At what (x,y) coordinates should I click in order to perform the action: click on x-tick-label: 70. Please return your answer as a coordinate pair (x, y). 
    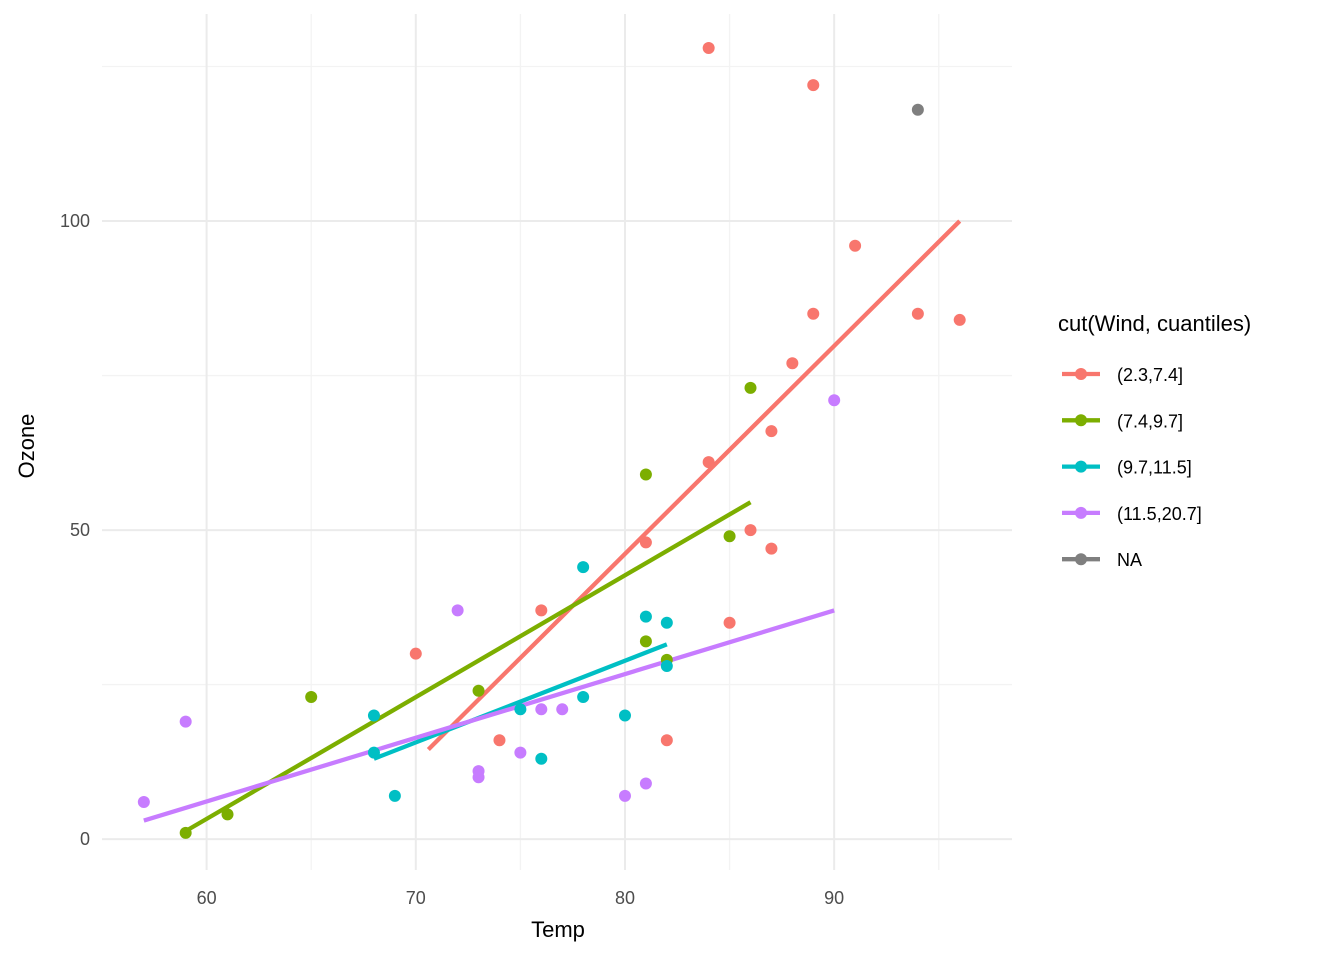
    Looking at the image, I should click on (416, 898).